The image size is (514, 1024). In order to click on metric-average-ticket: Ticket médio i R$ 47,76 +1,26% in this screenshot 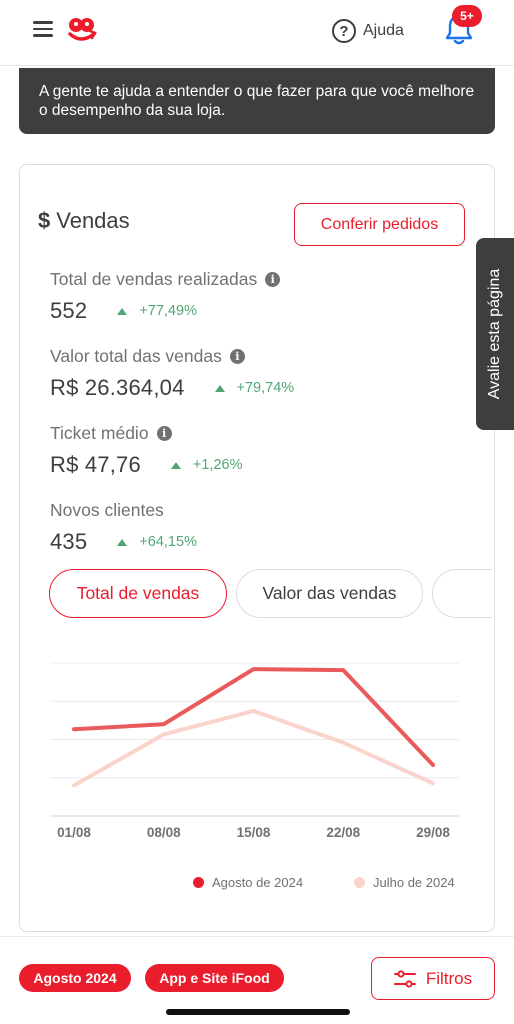, I will do `click(146, 450)`.